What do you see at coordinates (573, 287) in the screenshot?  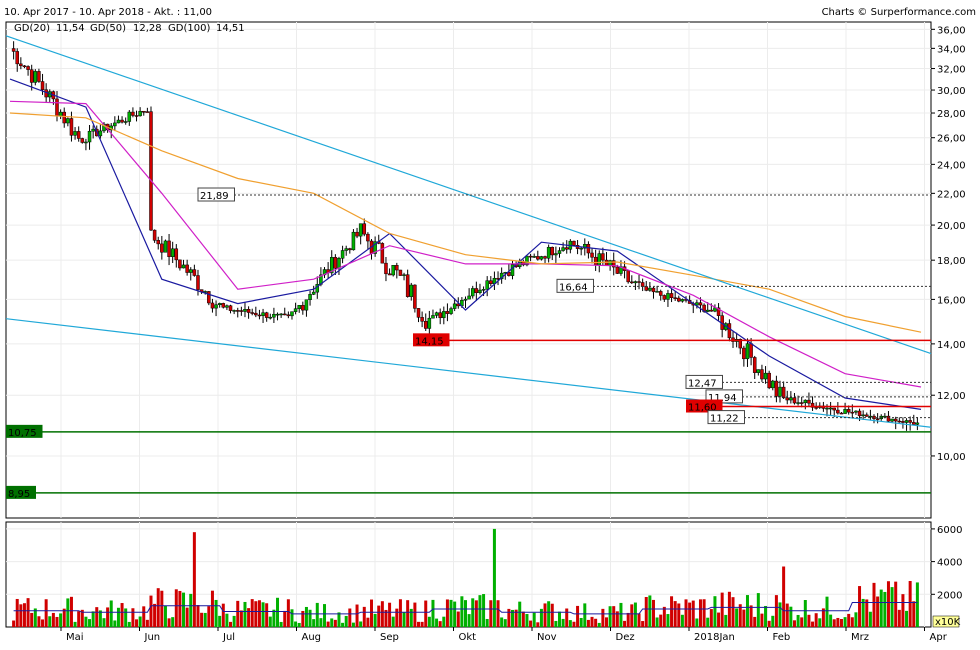 I see `level-label: 16,64` at bounding box center [573, 287].